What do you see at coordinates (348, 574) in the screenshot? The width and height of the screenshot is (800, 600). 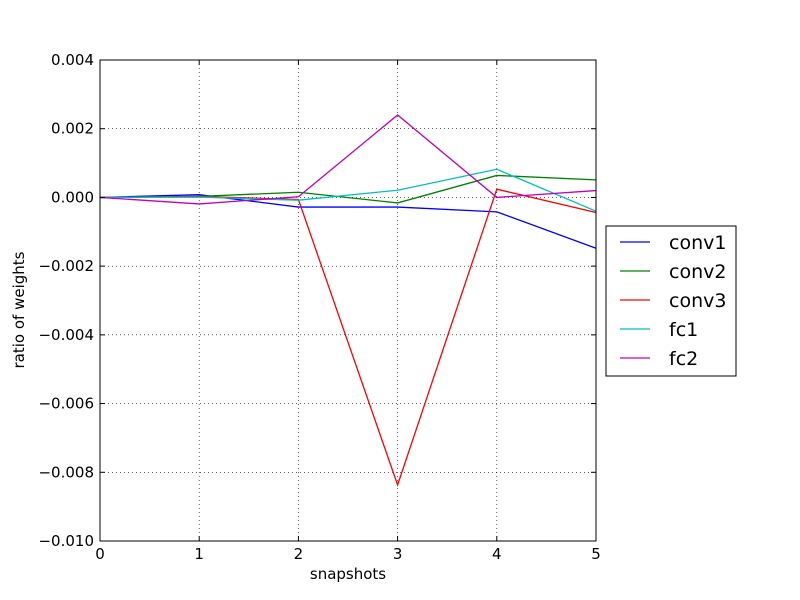 I see `x-axis-label: snapshots` at bounding box center [348, 574].